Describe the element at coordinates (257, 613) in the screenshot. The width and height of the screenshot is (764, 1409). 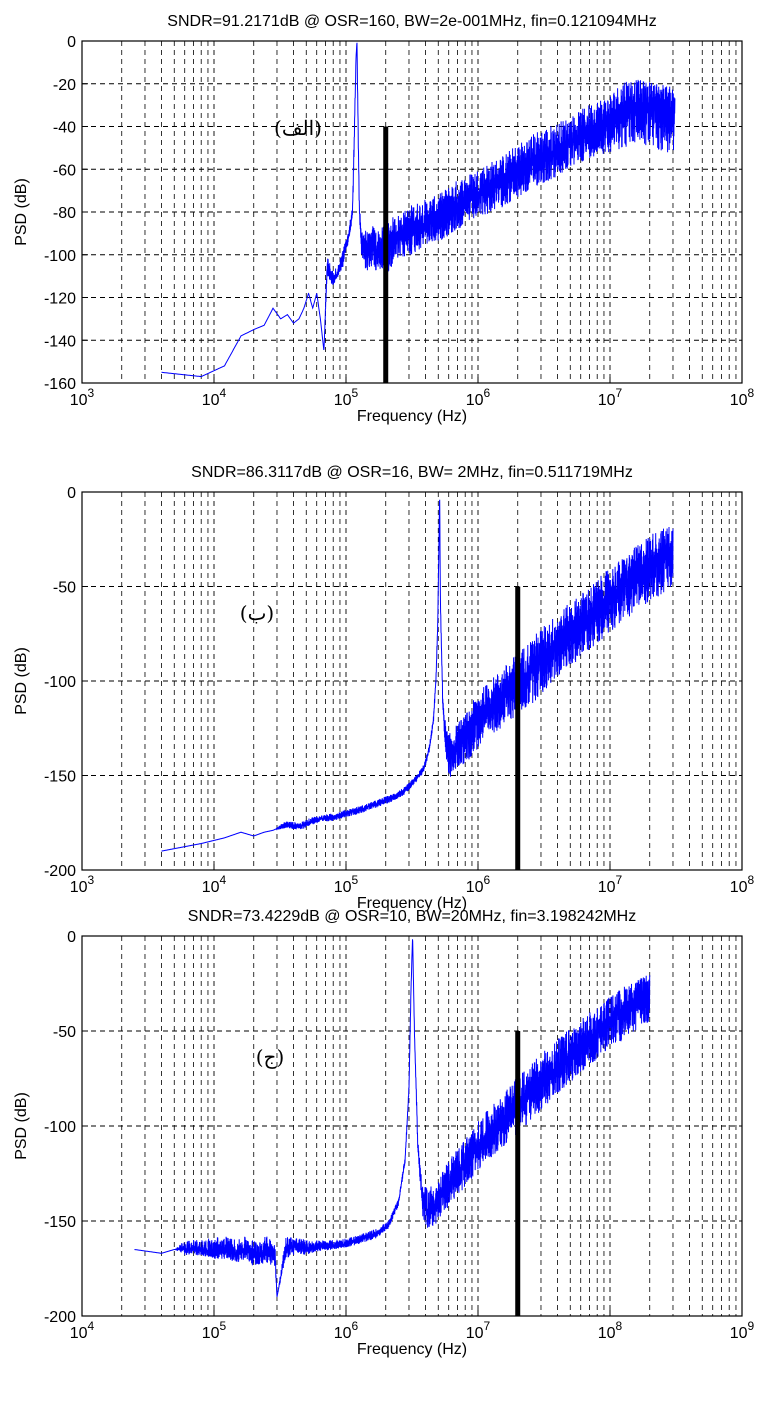
I see `panel-annotation: (ب)` at that location.